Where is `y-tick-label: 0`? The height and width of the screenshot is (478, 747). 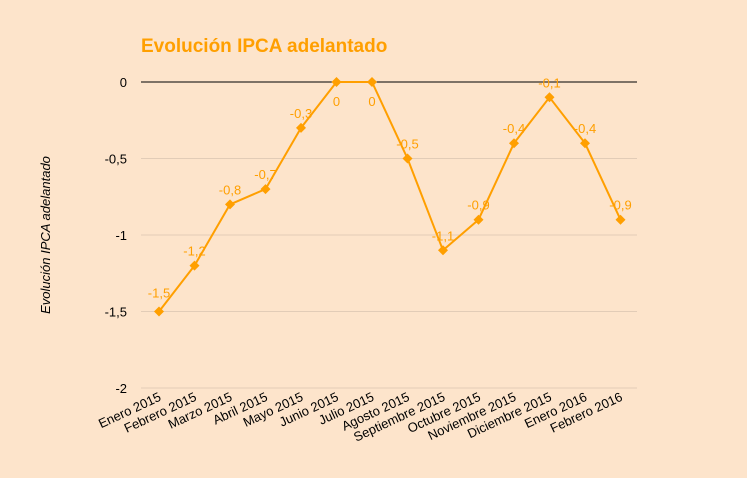 y-tick-label: 0 is located at coordinates (123, 82).